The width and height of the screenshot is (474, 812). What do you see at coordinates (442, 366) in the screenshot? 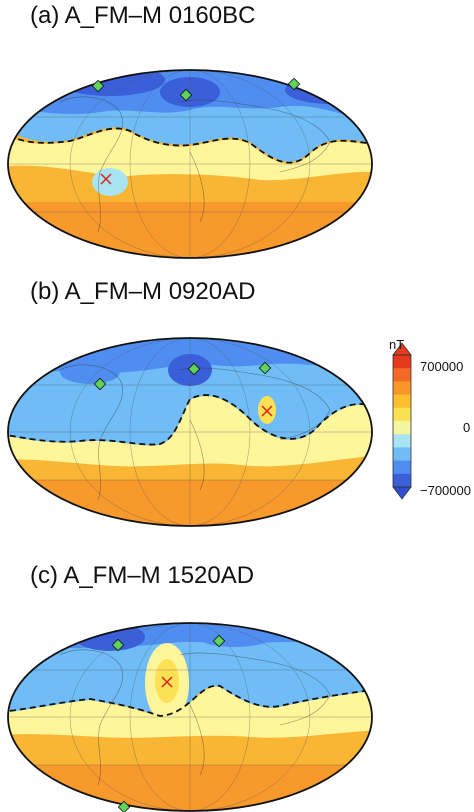
I see `colorbar-max-label: 700000` at bounding box center [442, 366].